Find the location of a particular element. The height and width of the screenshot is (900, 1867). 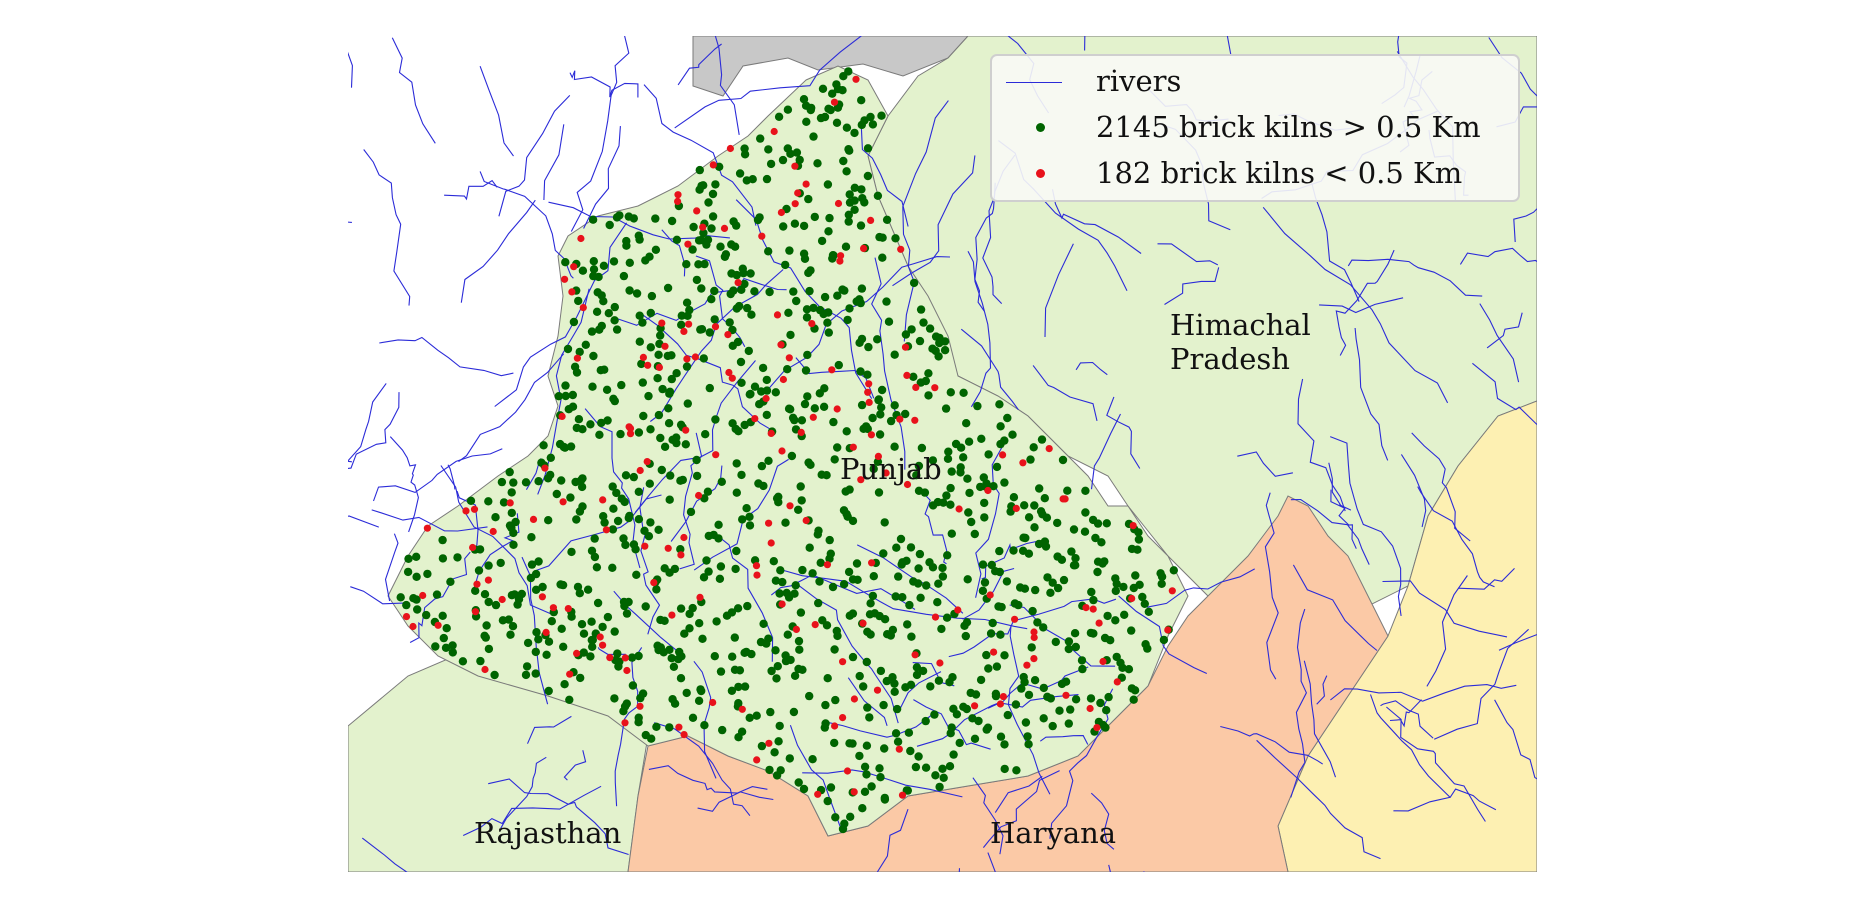

legend-label-rivers: rivers is located at coordinates (1139, 81).